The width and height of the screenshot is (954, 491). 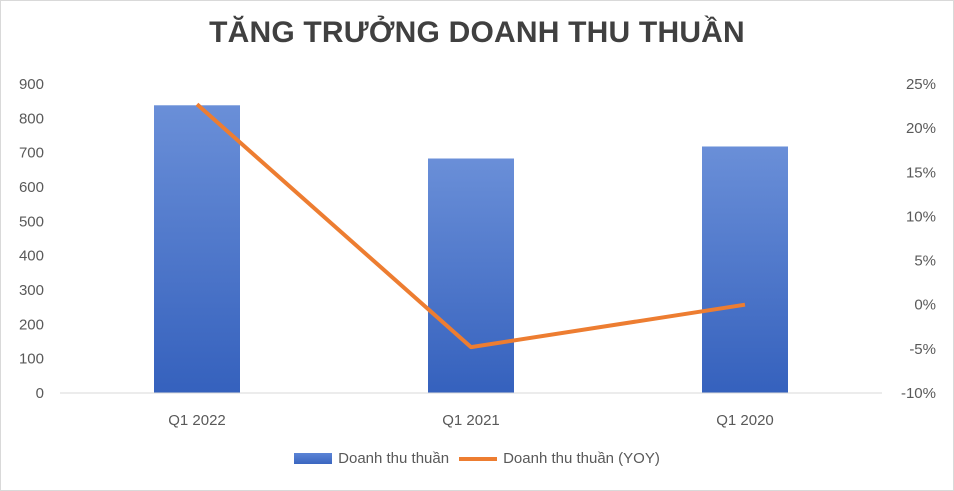 I want to click on legend: Doanh thu thuần Doanh thu thuần (YOY), so click(x=477, y=458).